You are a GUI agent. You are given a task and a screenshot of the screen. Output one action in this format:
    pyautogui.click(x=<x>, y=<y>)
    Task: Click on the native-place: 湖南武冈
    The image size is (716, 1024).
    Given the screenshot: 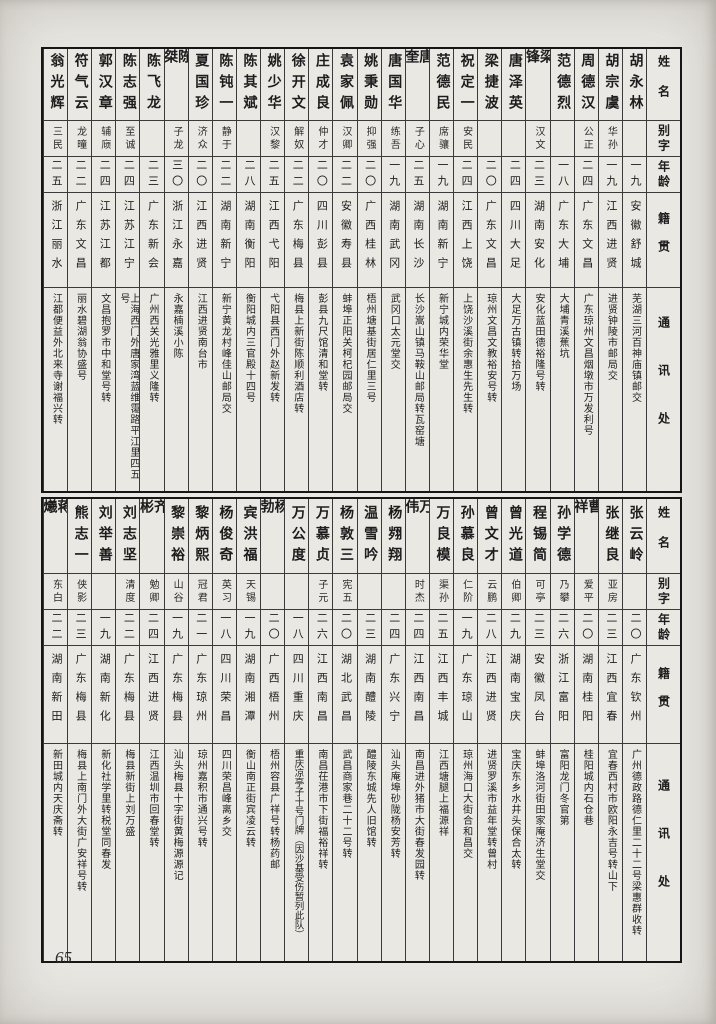 What is the action you would take?
    pyautogui.click(x=393, y=240)
    